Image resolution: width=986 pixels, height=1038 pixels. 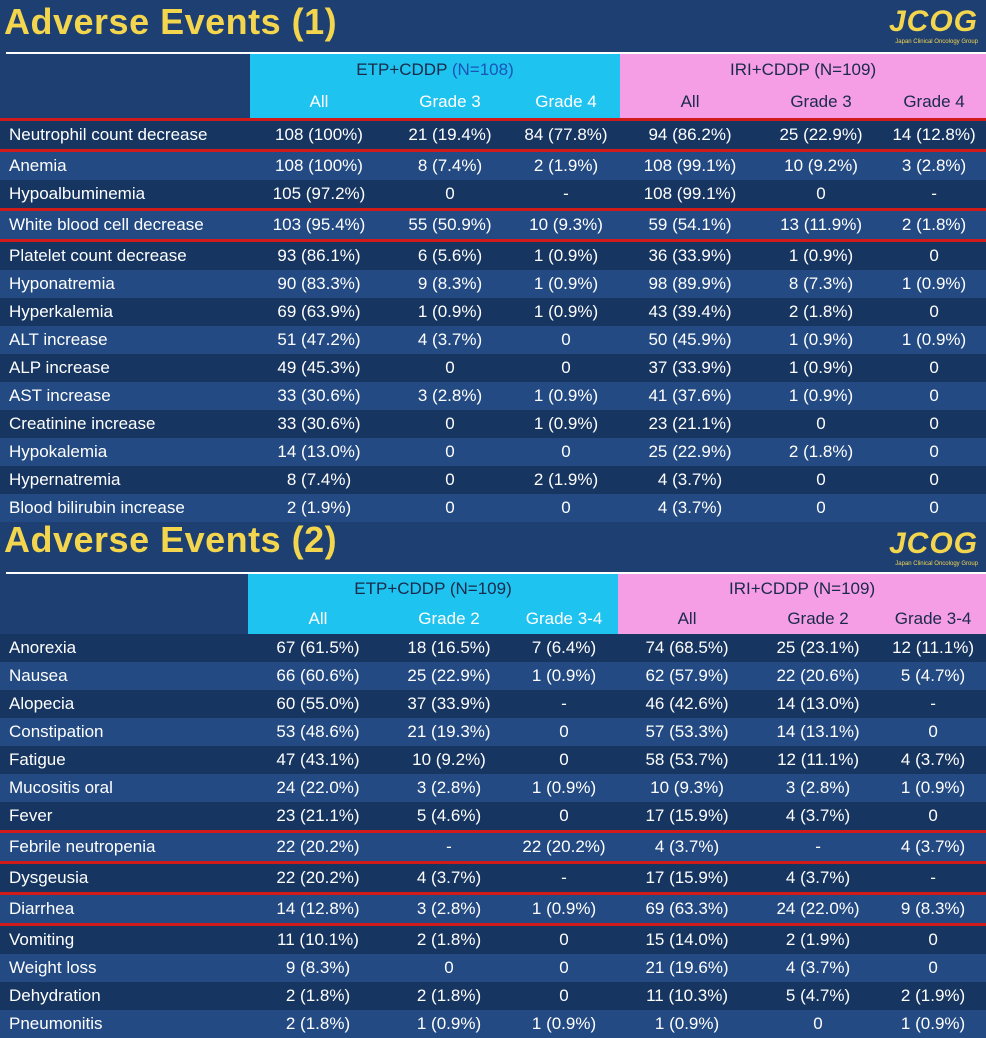 I want to click on adverse-event-name: ALP increase, so click(x=125, y=368).